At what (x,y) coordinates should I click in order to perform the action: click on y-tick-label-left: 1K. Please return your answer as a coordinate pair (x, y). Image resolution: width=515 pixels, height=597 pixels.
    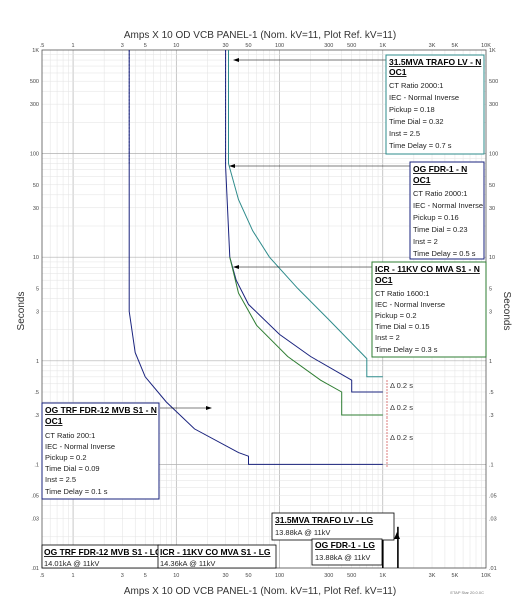
    Looking at the image, I should click on (35, 51).